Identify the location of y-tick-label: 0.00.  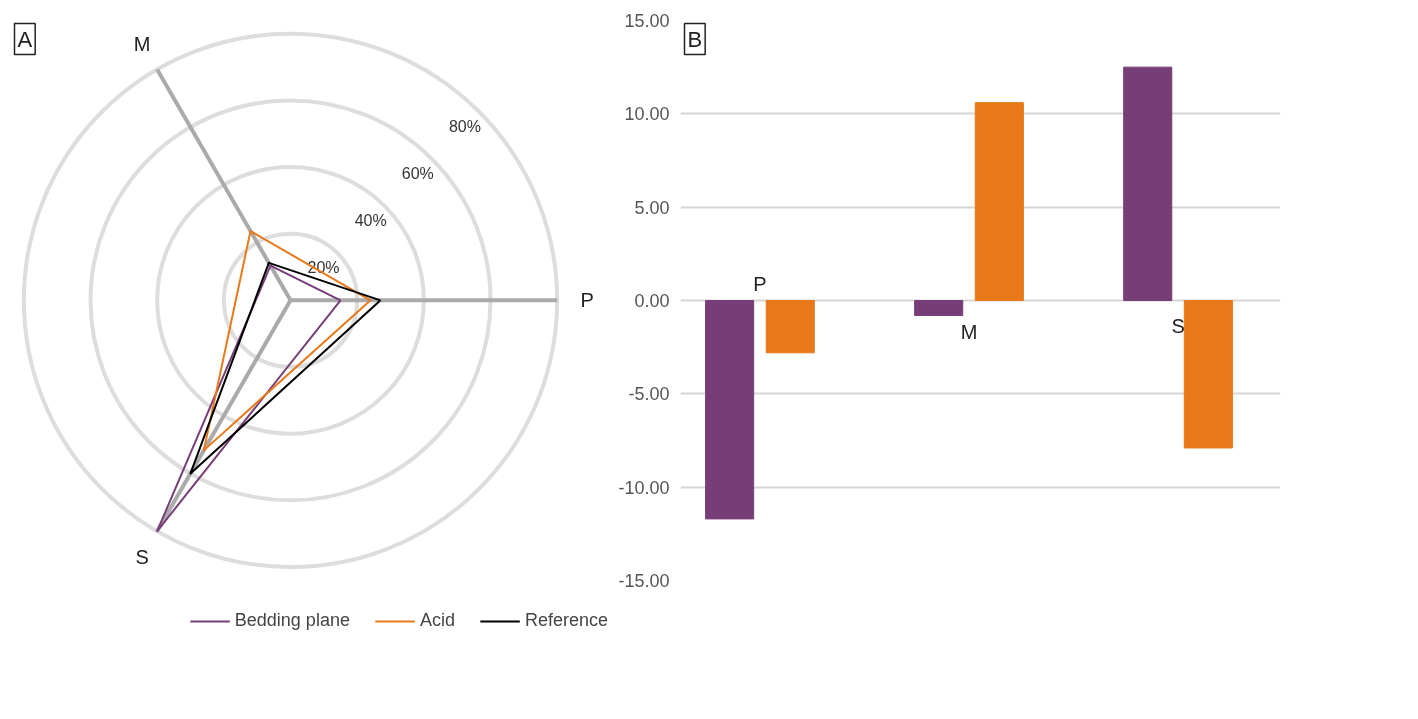
(652, 301).